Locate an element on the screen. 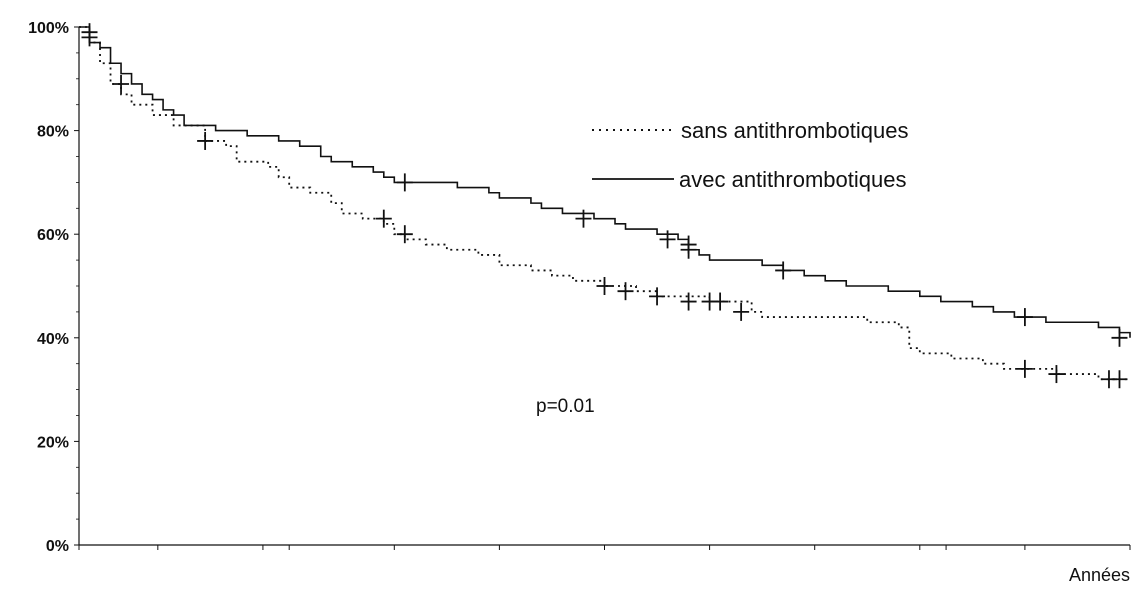 The height and width of the screenshot is (589, 1135). y-tick-label: 40% is located at coordinates (53, 339).